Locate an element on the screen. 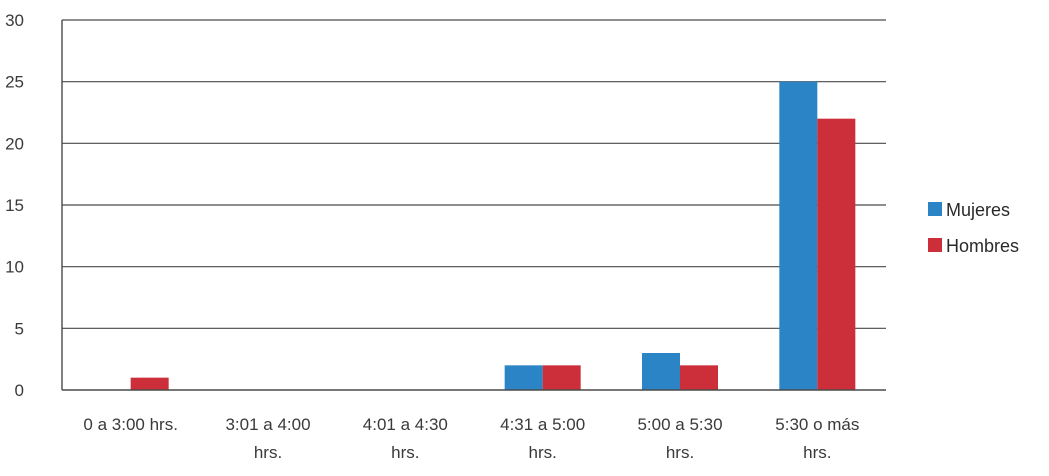 The image size is (1049, 476). x-tick-label-5: 5:30 o más hrs. is located at coordinates (817, 438).